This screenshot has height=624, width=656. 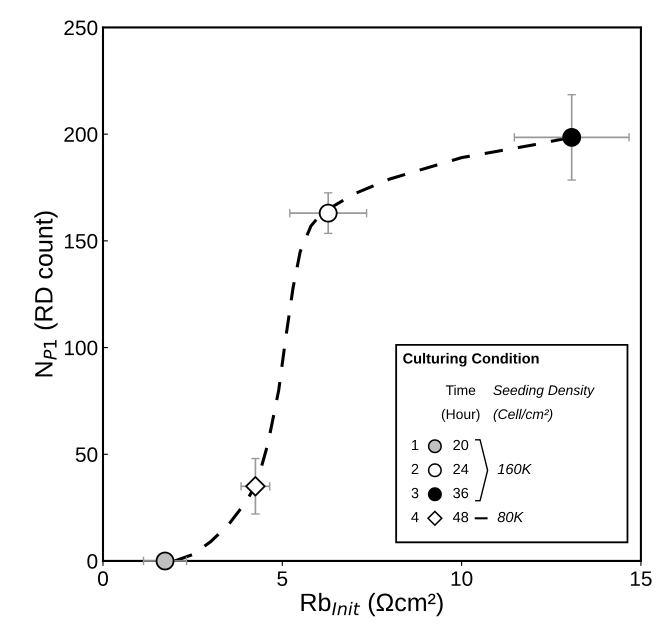 I want to click on x-tick-label: 5, so click(x=282, y=578).